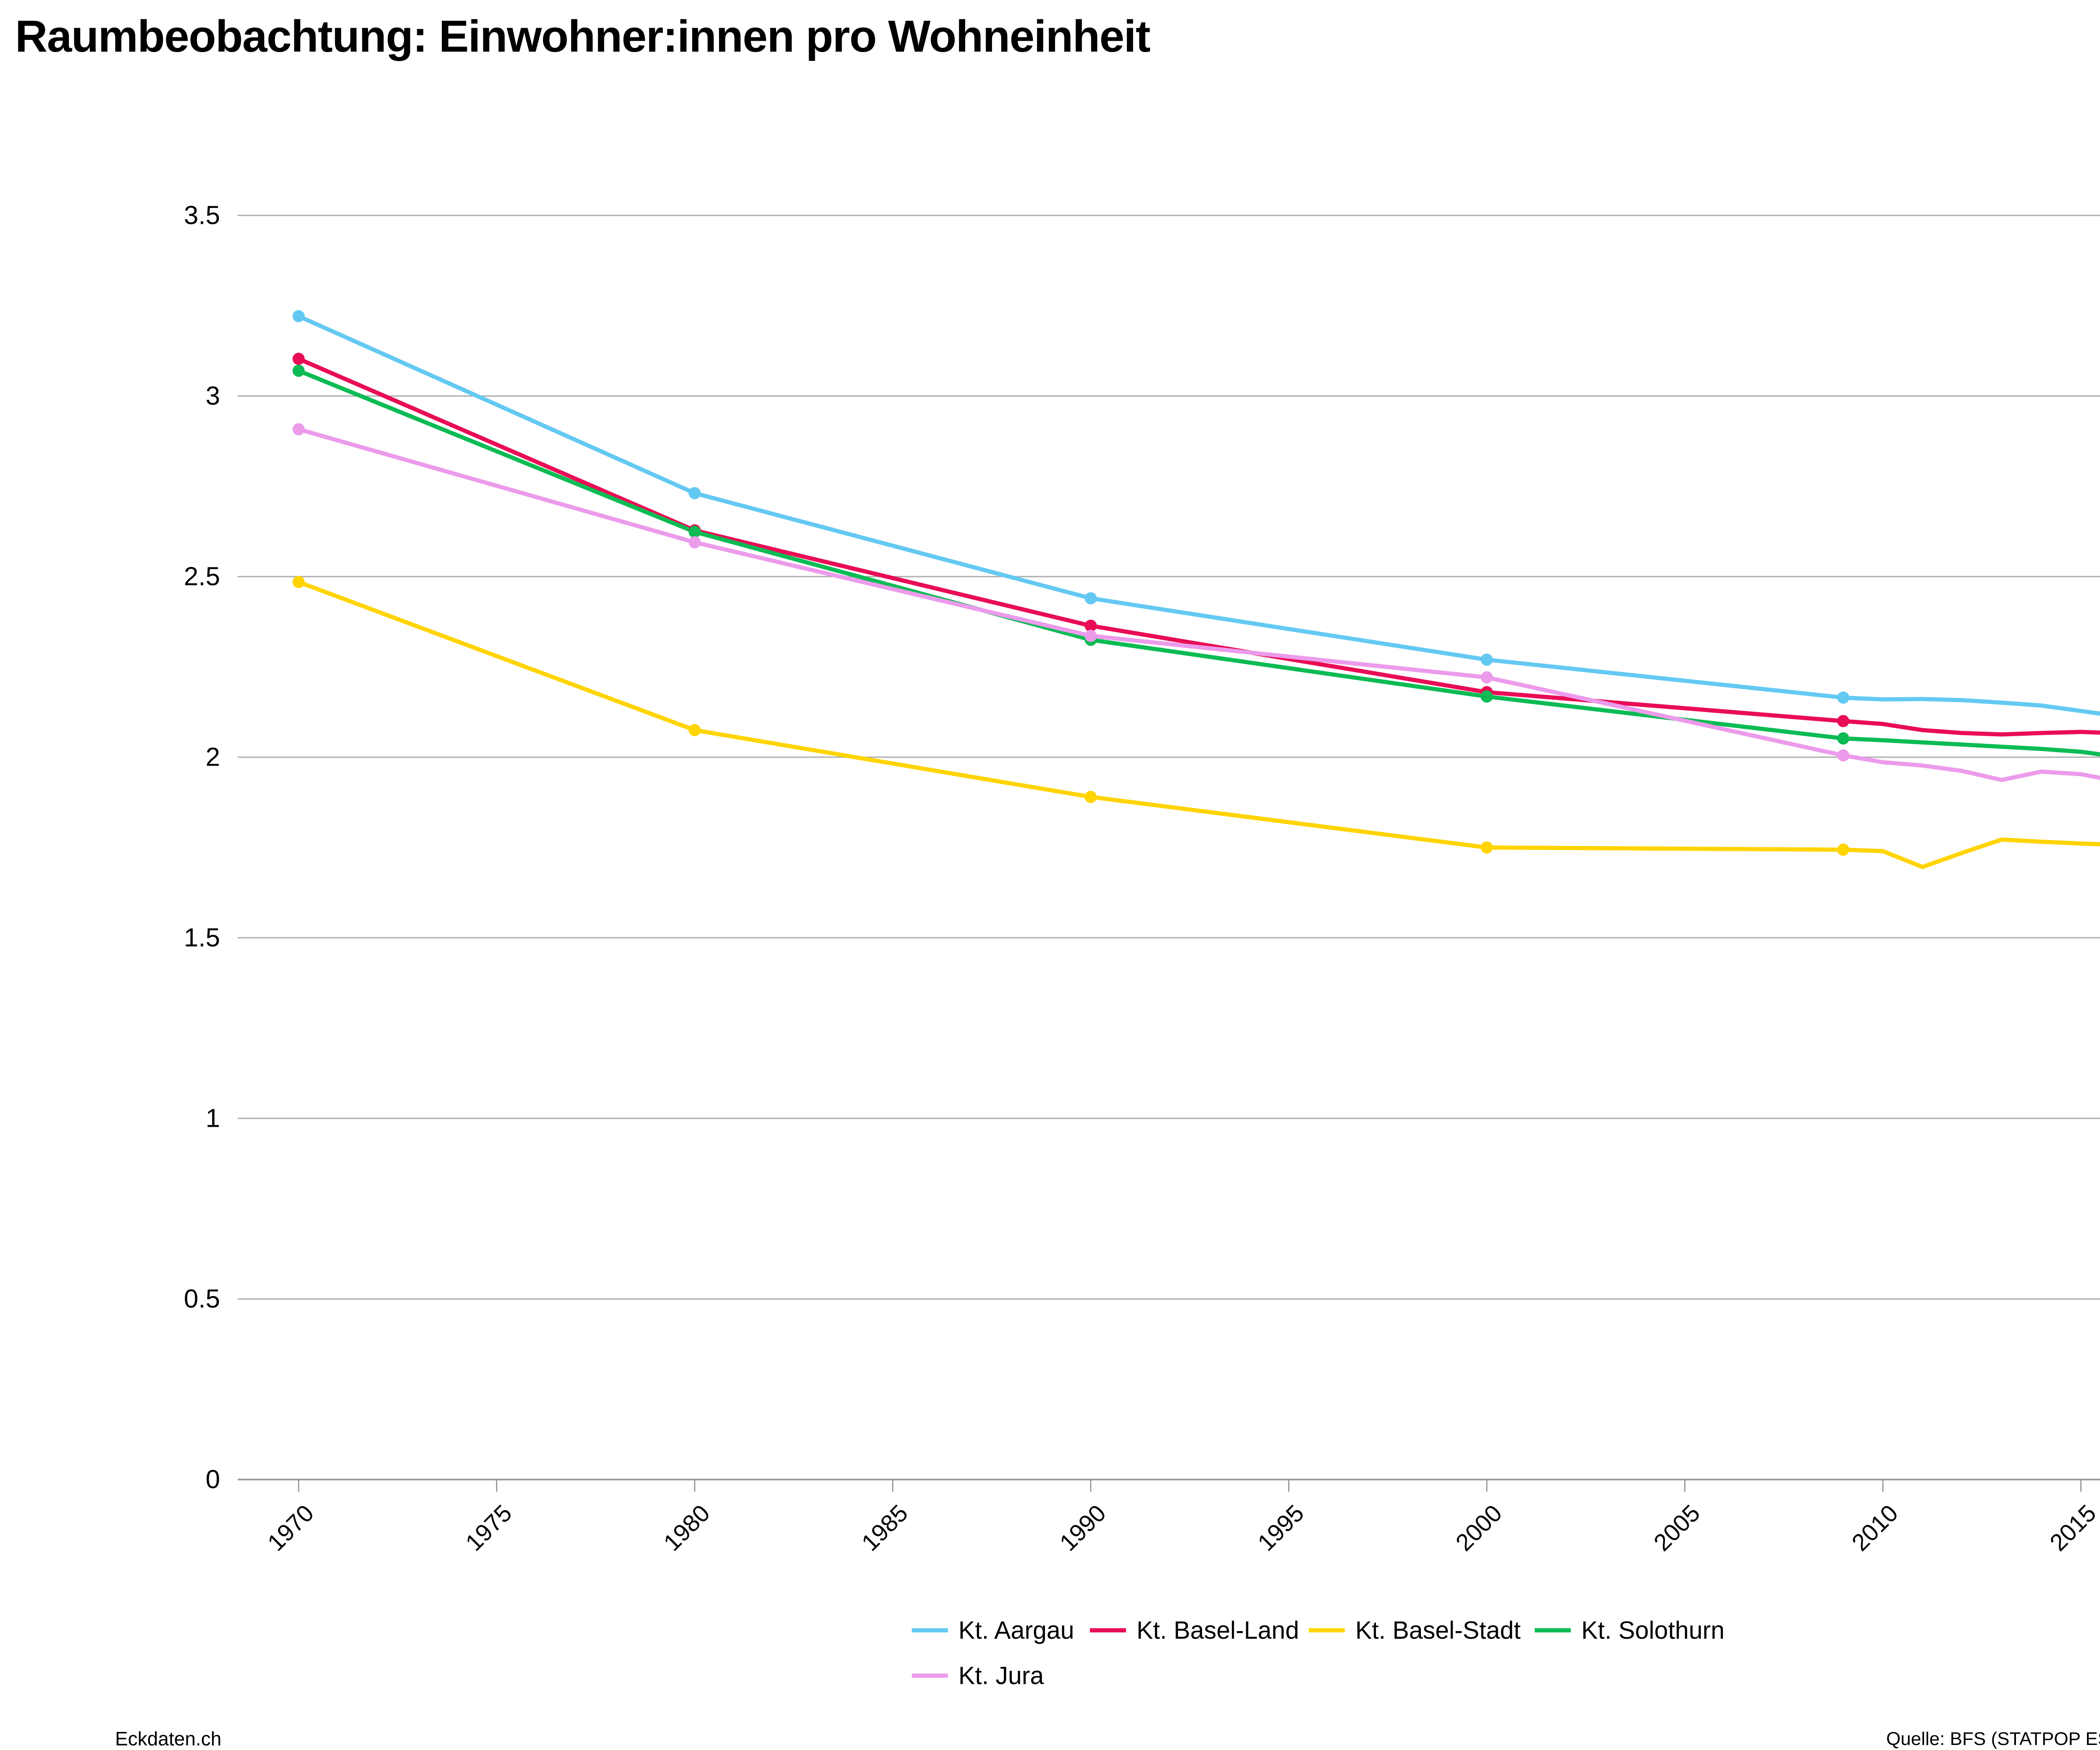 This screenshot has width=2100, height=1750. I want to click on svg-text: 2, so click(213, 757).